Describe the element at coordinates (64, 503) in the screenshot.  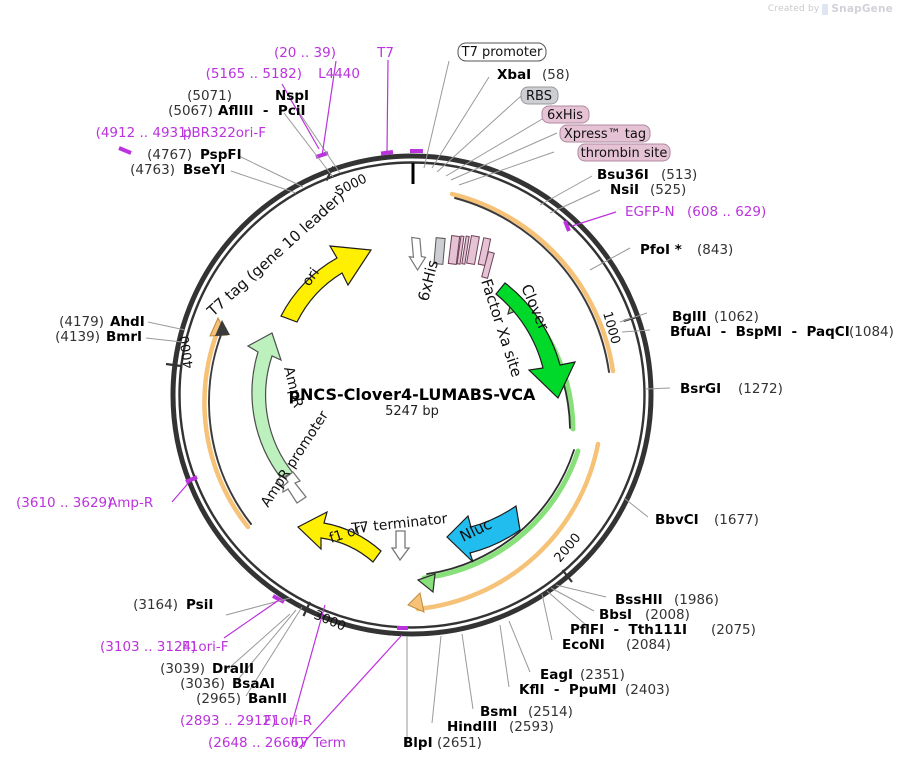
I see `primer-range: (3610 .. 3629)` at that location.